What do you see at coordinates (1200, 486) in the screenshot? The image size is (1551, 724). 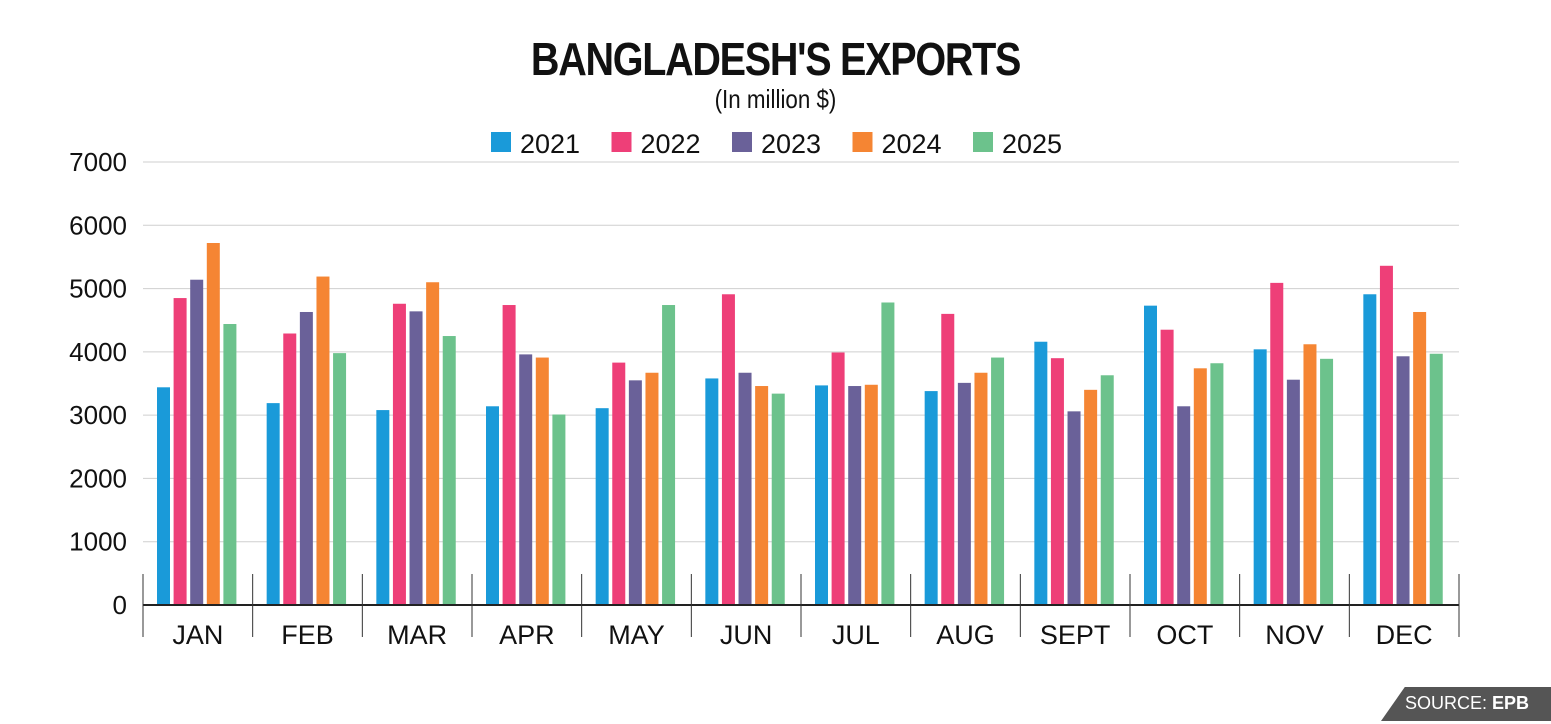 I see `bar-2024-oct` at bounding box center [1200, 486].